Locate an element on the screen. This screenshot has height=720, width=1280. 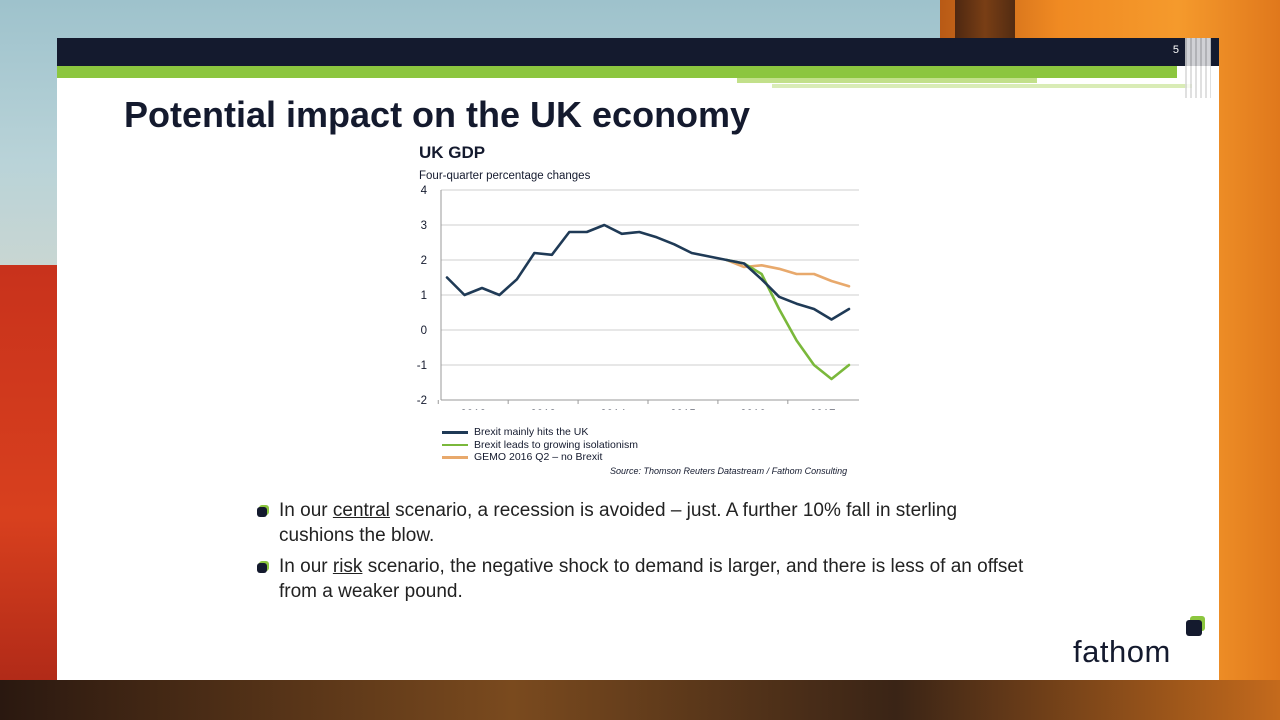
bullet-underlined-text: central is located at coordinates (361, 510).